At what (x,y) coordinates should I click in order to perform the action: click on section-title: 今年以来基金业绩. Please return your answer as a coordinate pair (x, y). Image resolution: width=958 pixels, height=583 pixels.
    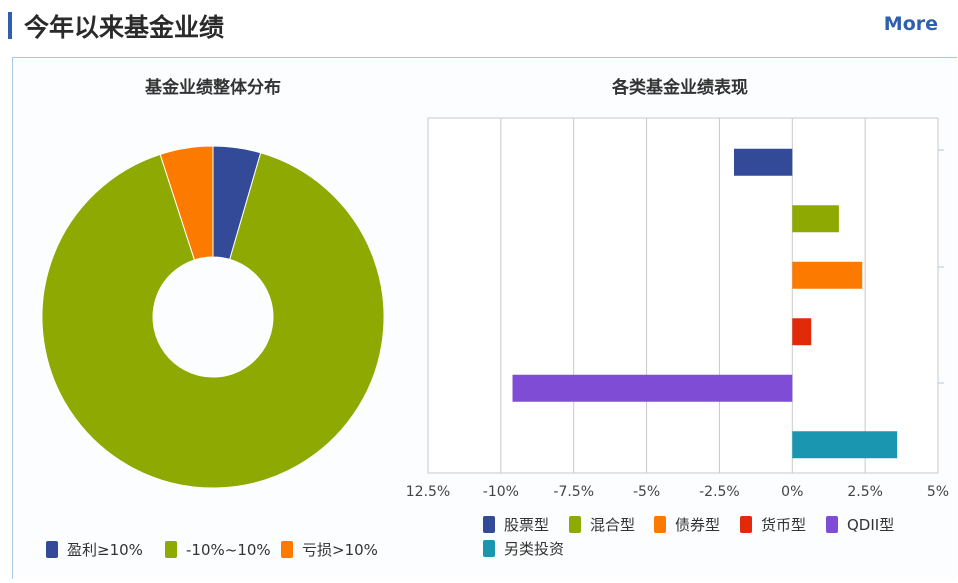
    Looking at the image, I should click on (124, 27).